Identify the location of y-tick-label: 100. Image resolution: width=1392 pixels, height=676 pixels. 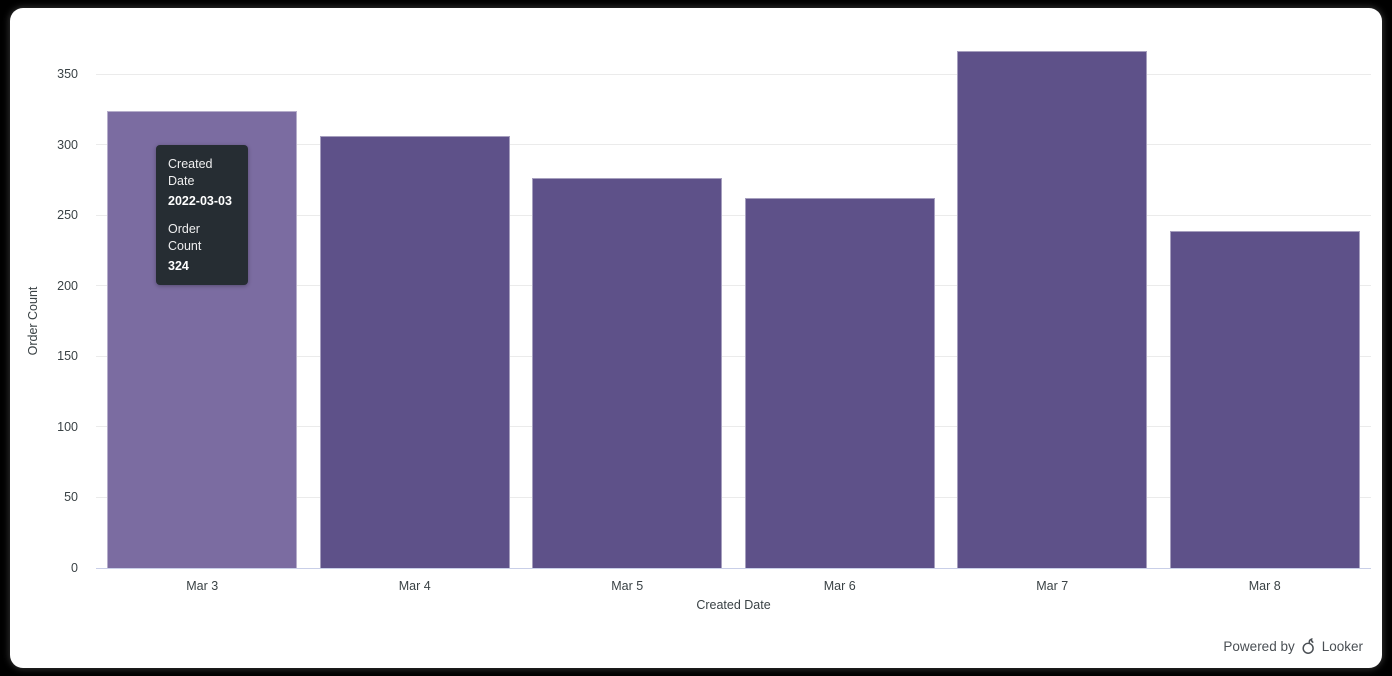
(67, 426).